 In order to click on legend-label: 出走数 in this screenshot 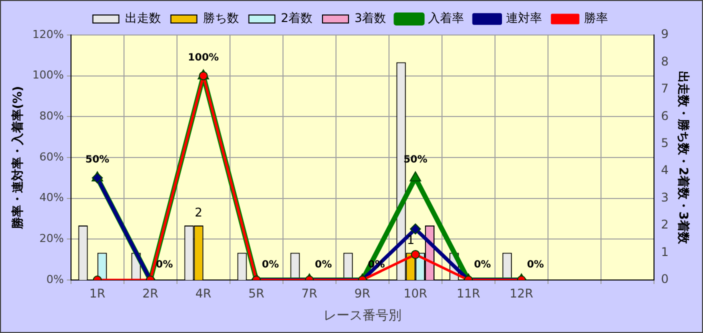, I will do `click(142, 18)`.